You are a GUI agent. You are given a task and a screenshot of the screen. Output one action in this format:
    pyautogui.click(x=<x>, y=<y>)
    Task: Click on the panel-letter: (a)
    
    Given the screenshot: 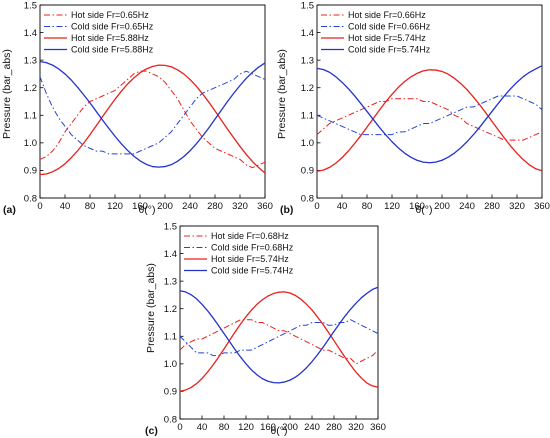 What is the action you would take?
    pyautogui.click(x=9, y=210)
    